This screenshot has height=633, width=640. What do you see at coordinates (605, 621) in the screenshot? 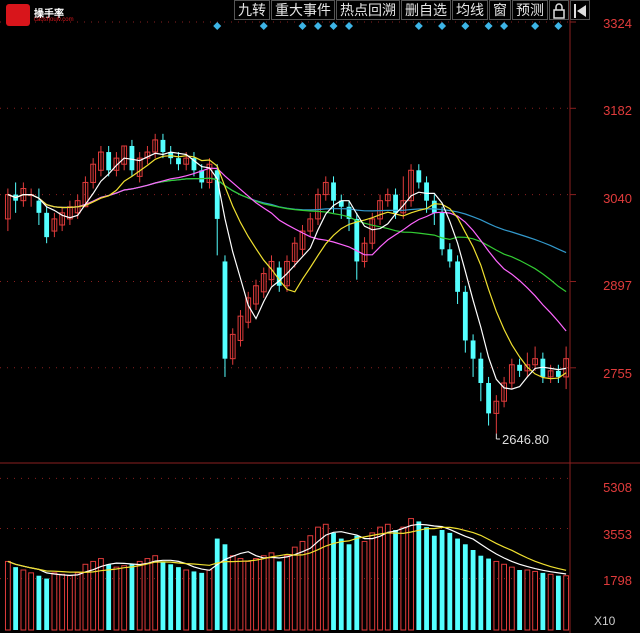
I see `volume-unit-label: X10` at bounding box center [605, 621].